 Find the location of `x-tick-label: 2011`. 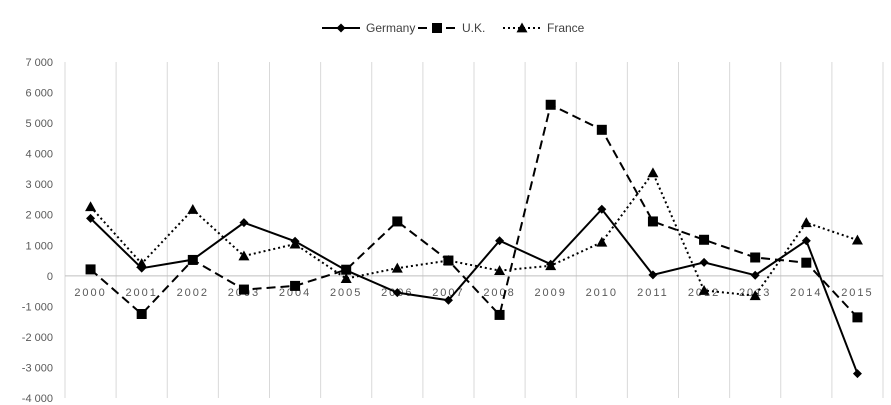

x-tick-label: 2011 is located at coordinates (653, 293).